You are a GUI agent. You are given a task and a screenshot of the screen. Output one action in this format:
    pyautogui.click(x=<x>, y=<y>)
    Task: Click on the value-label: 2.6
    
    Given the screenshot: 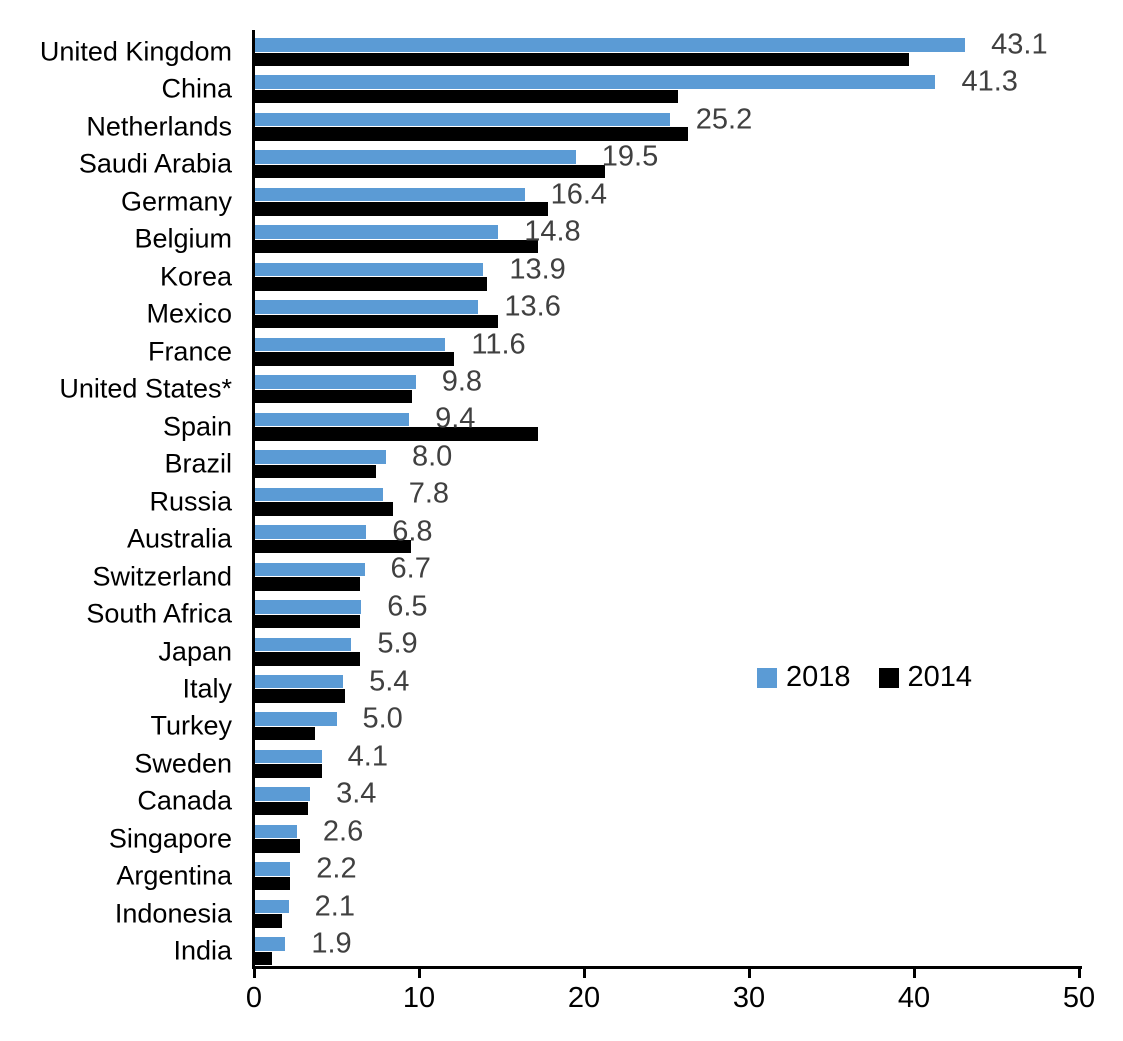 What is the action you would take?
    pyautogui.click(x=343, y=831)
    